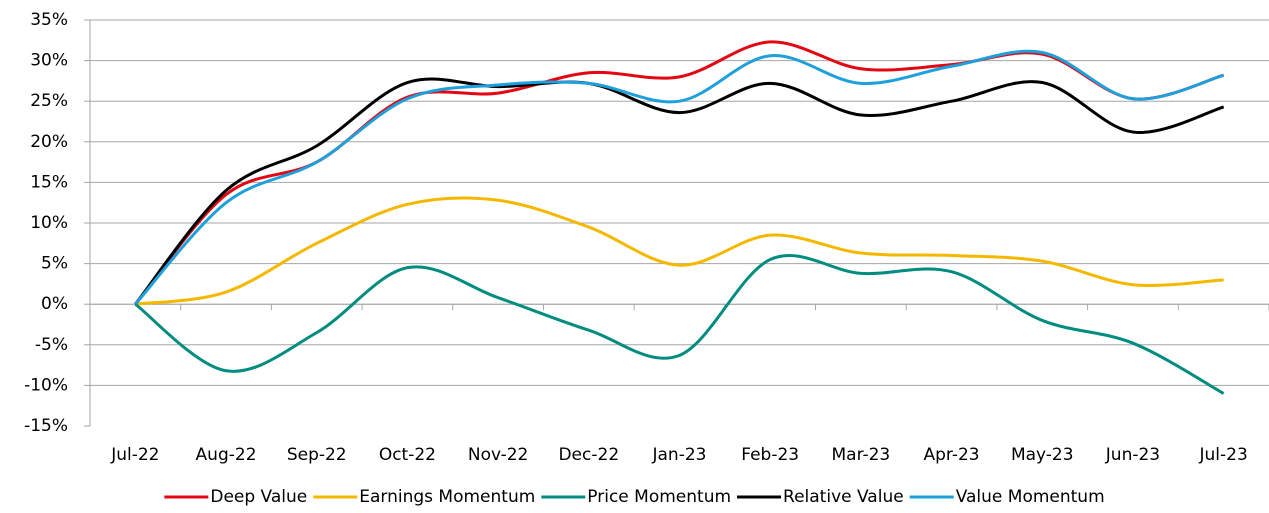 The image size is (1269, 513). Describe the element at coordinates (317, 455) in the screenshot. I see `x-tick-label: Sep-22` at that location.